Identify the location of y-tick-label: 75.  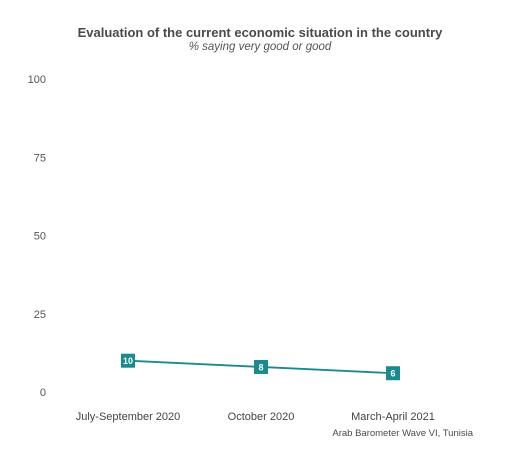
(40, 158).